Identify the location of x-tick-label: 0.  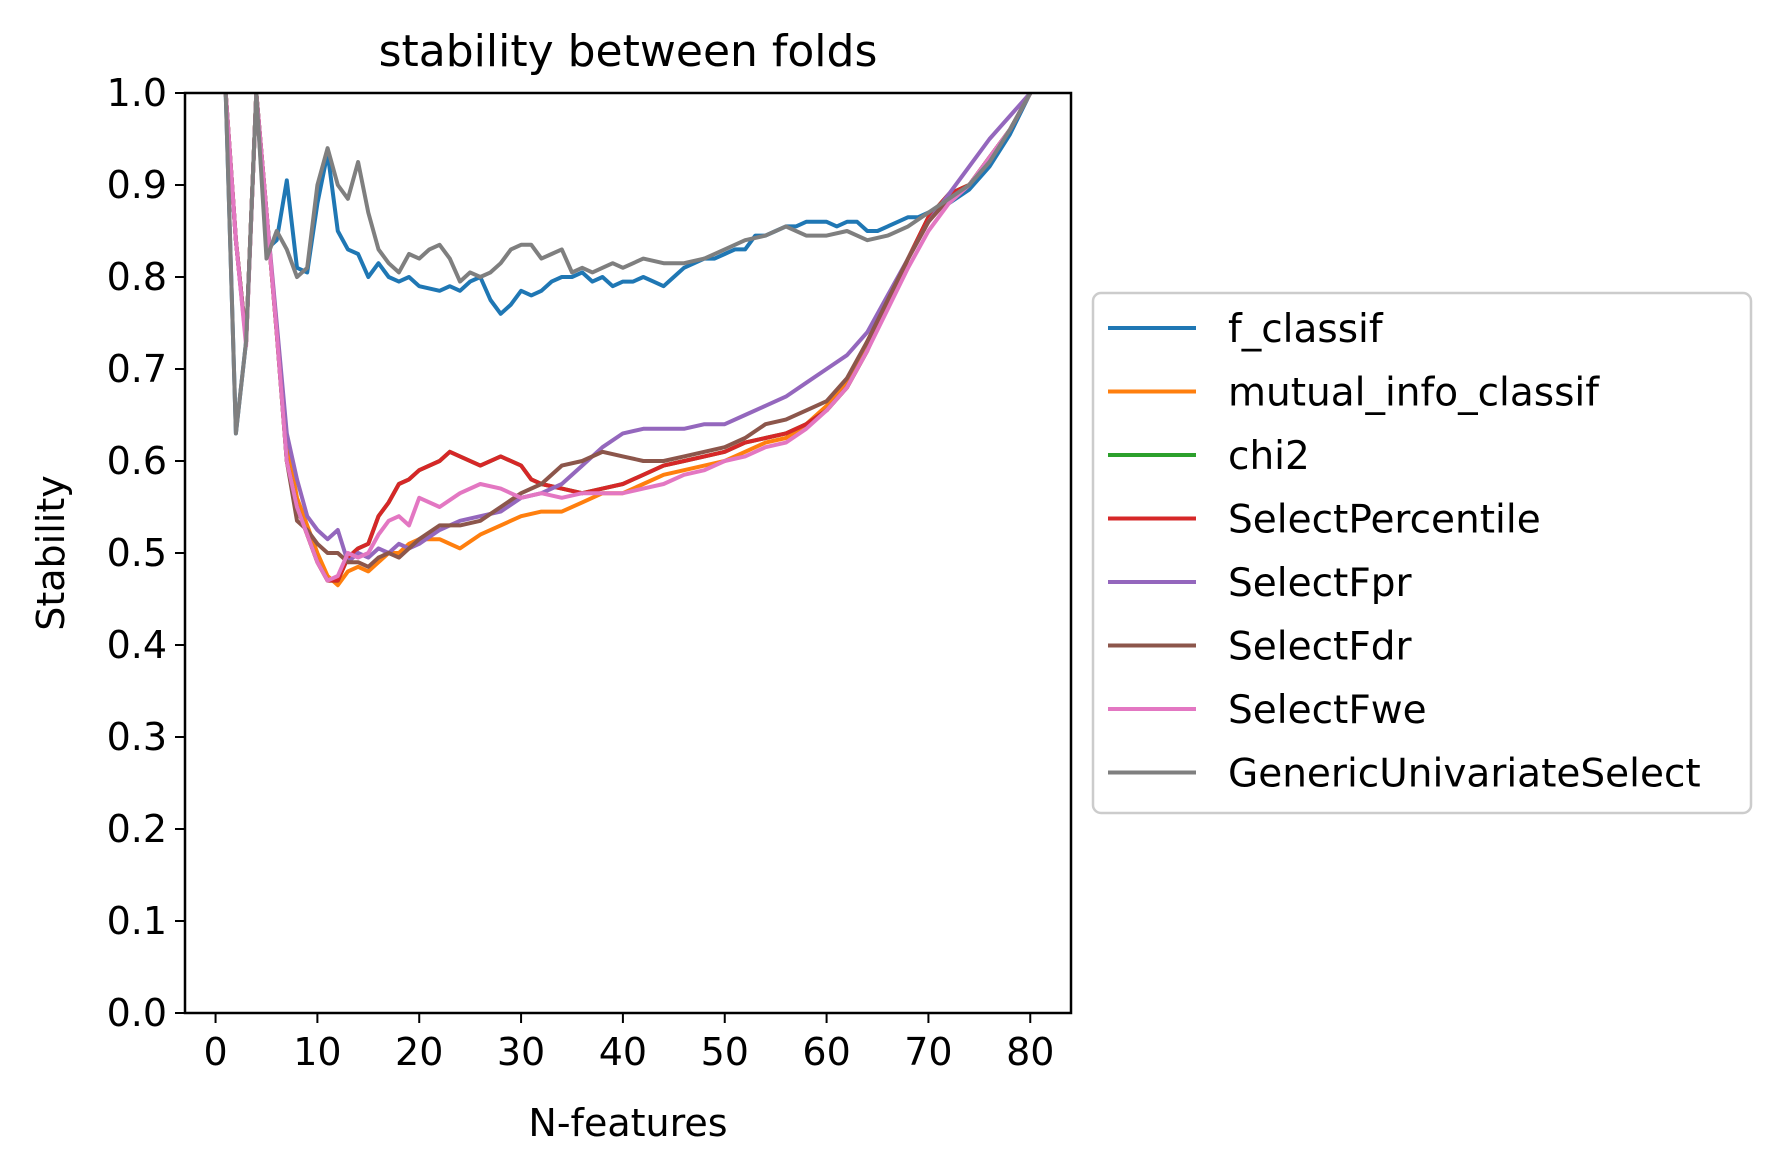
(215, 1052).